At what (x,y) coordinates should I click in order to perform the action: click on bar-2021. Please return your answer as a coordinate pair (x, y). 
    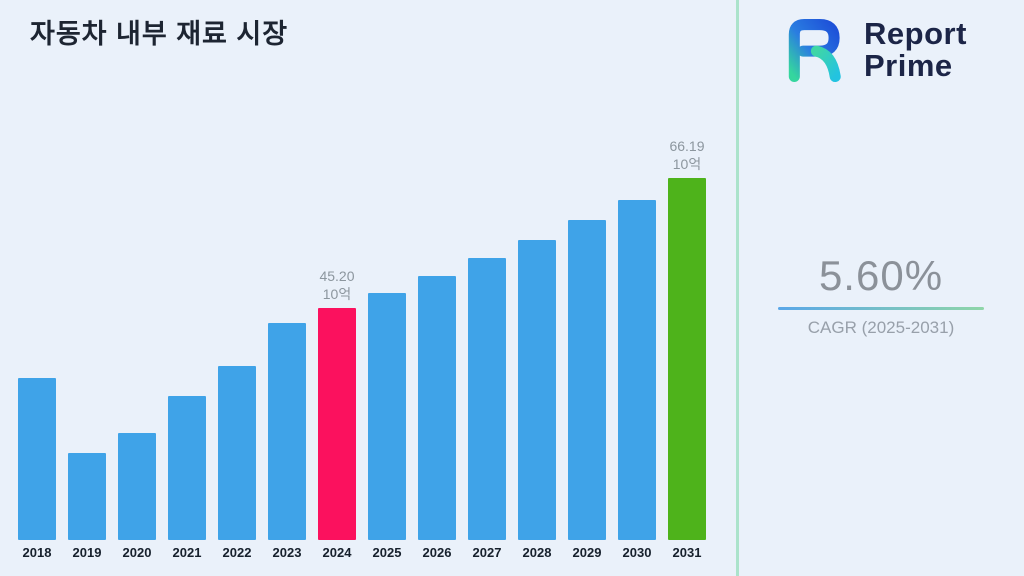
    Looking at the image, I should click on (187, 468).